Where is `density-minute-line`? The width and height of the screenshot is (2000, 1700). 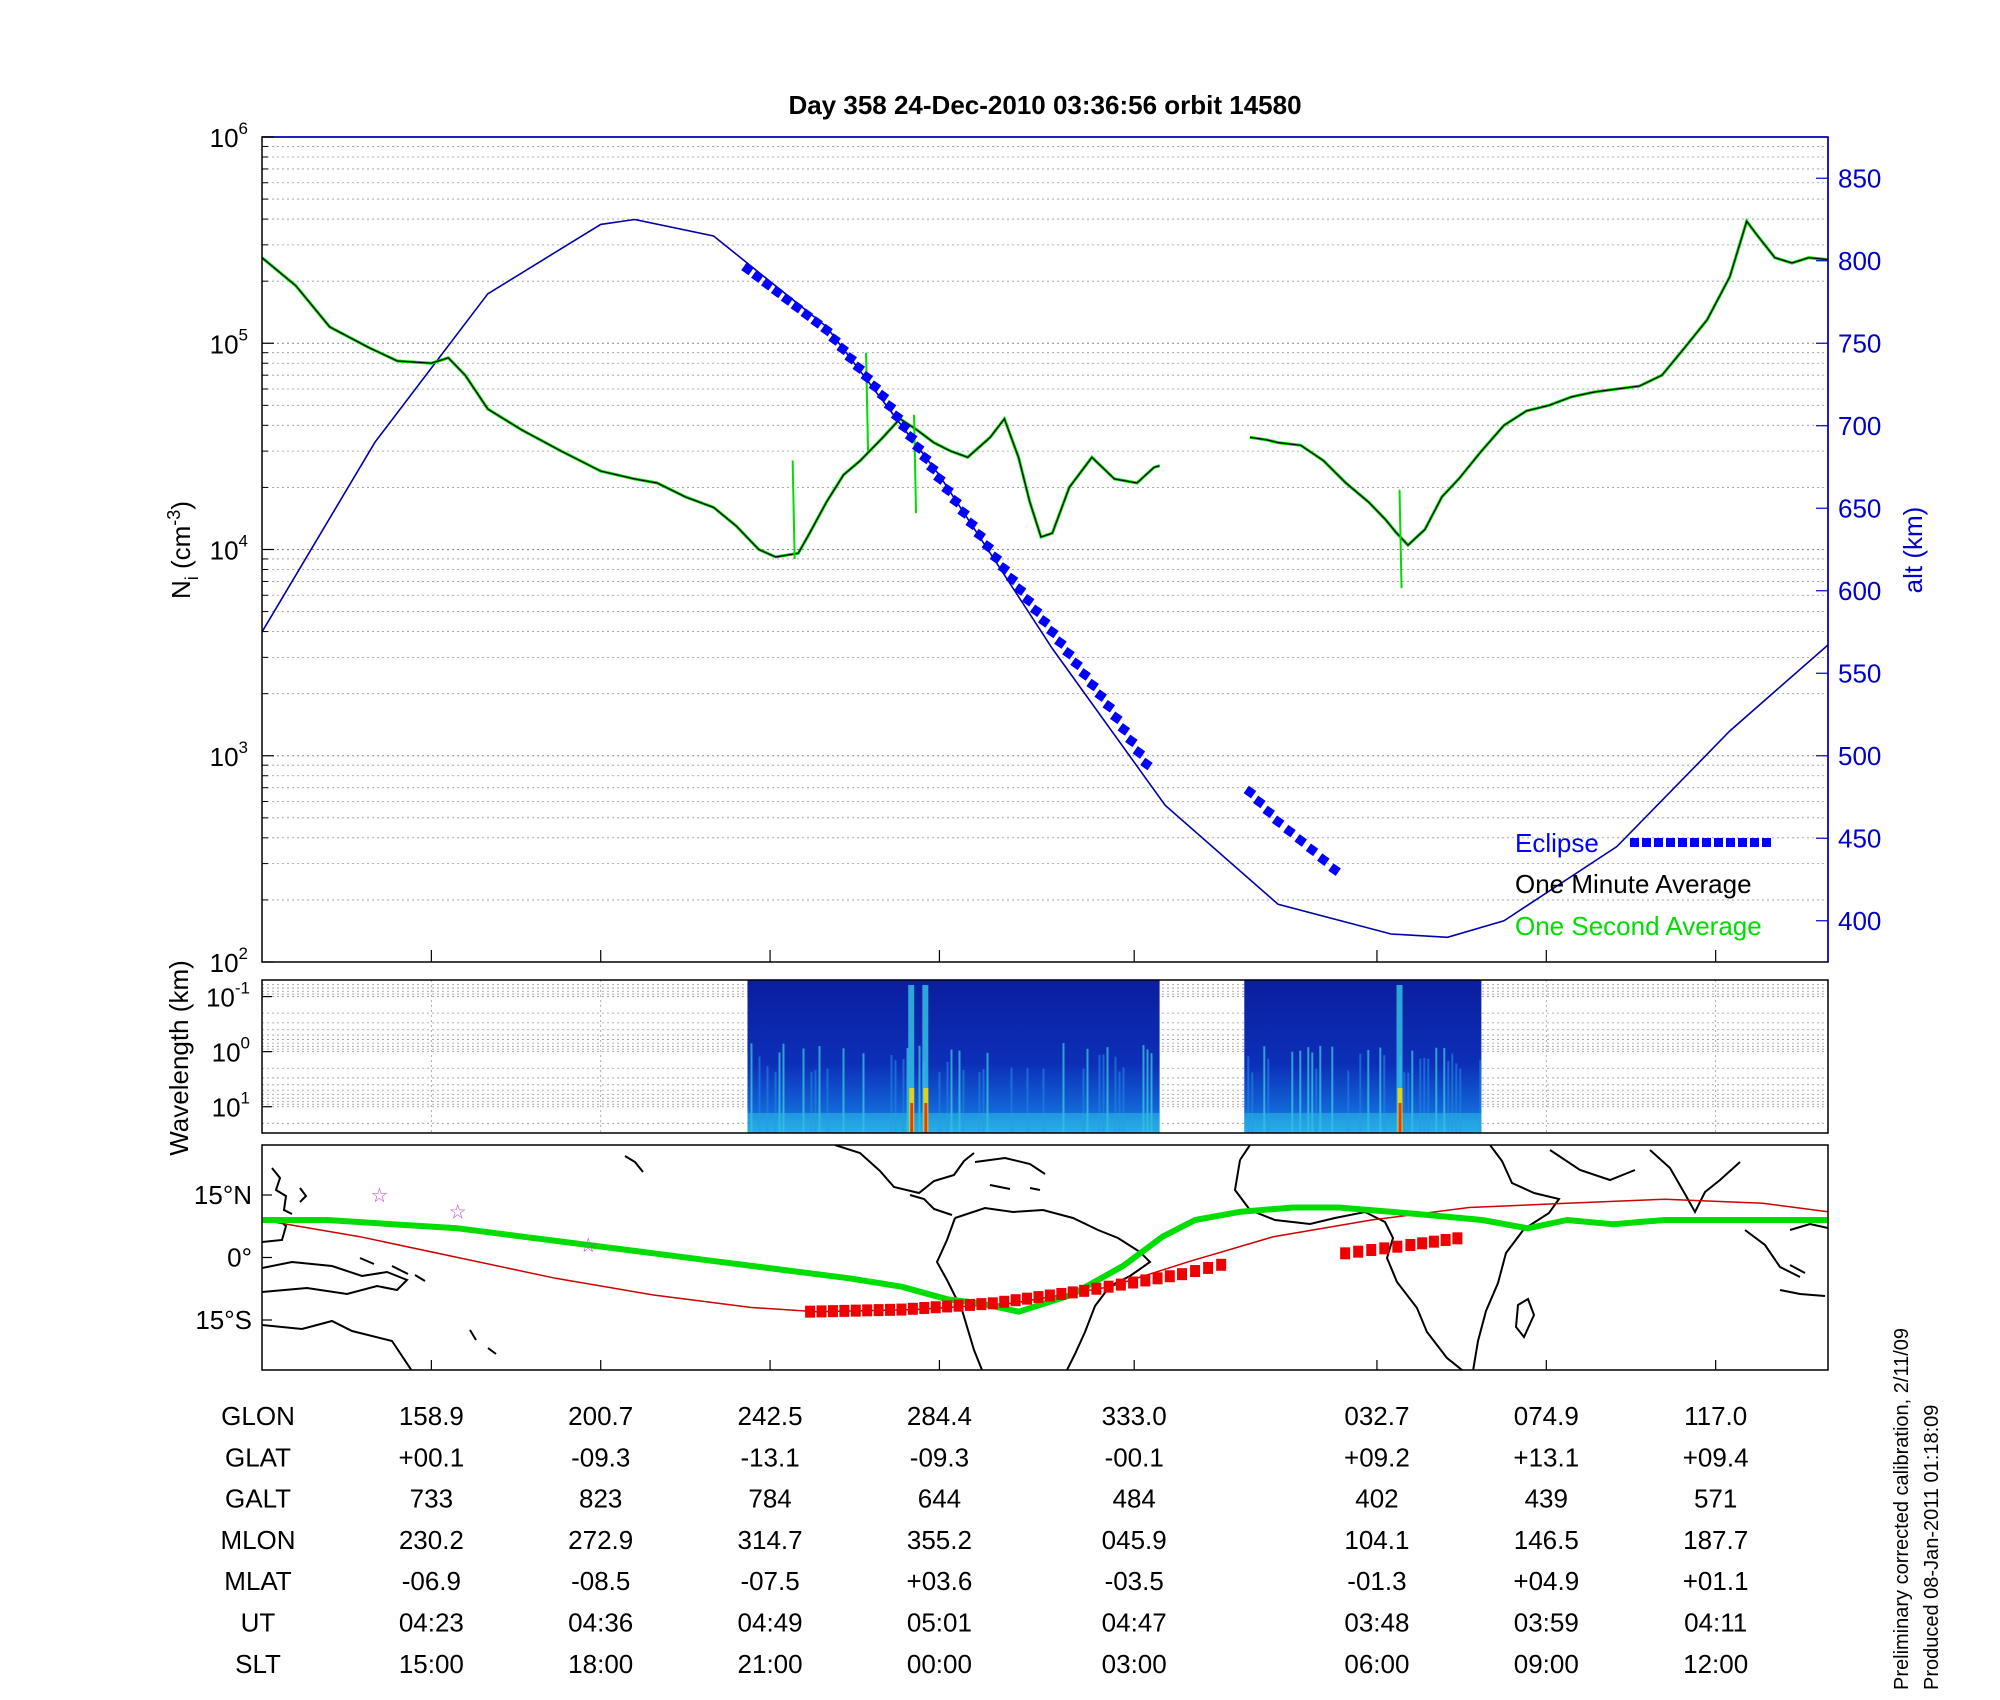 density-minute-line is located at coordinates (711, 407).